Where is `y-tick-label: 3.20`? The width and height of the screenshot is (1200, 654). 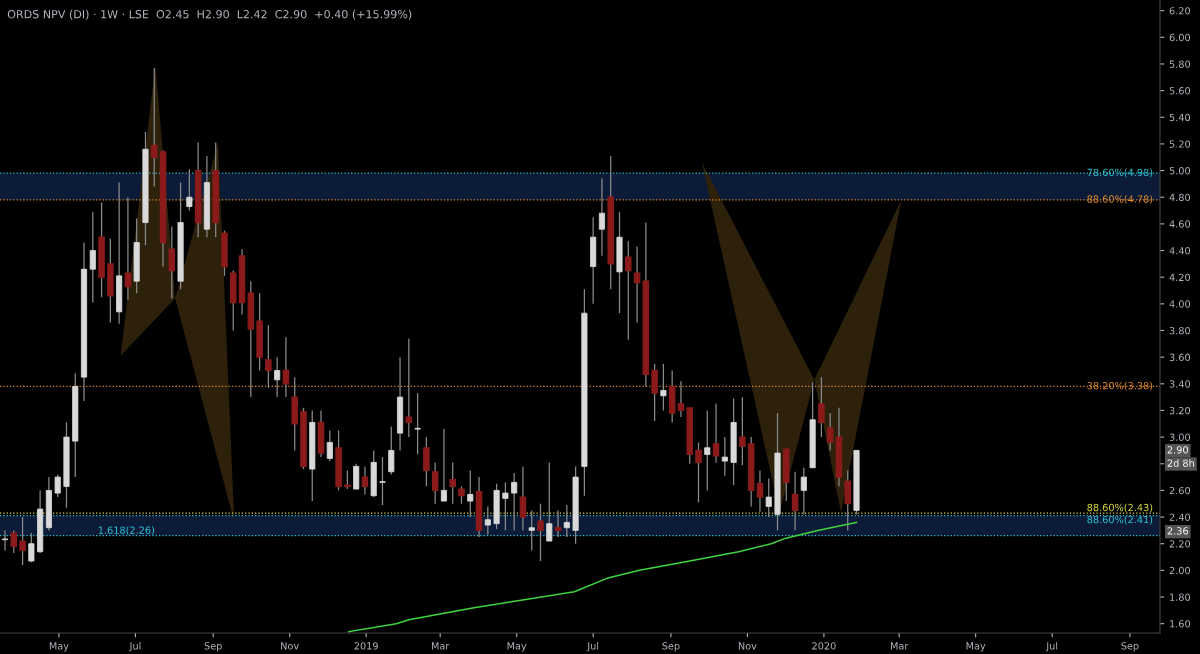
y-tick-label: 3.20 is located at coordinates (1180, 410).